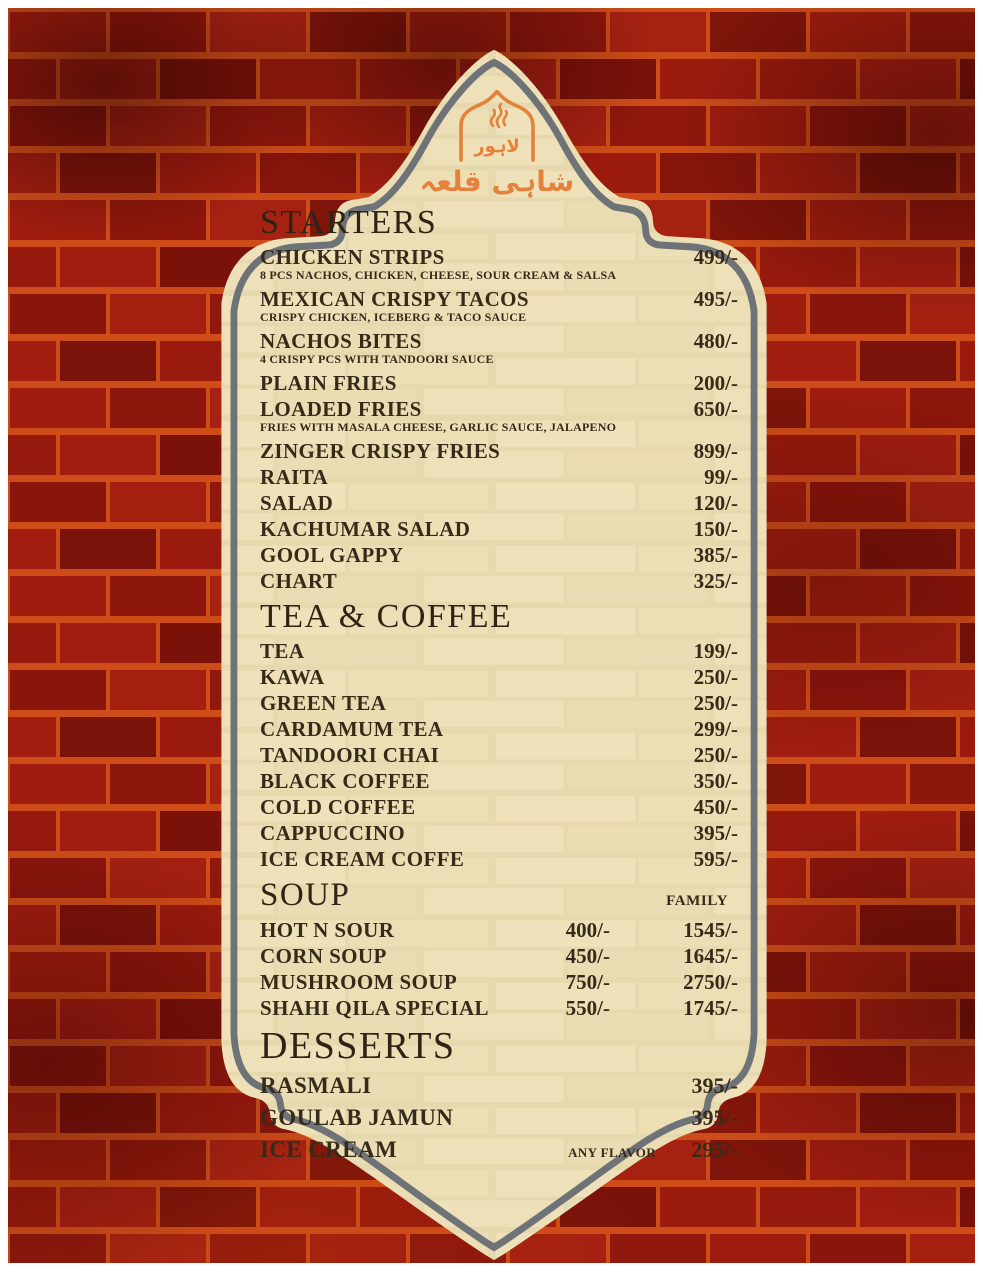  I want to click on menu-item-name: SALAD, so click(297, 503).